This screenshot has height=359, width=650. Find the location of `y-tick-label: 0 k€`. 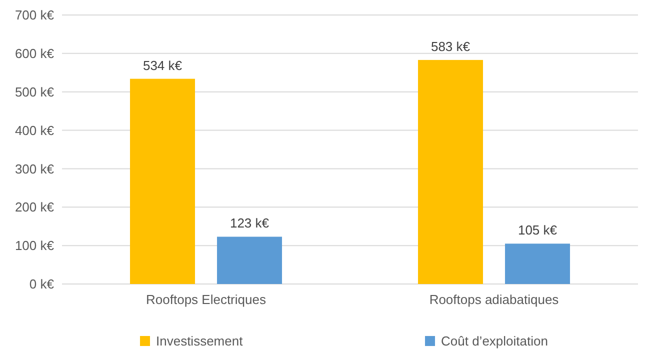

y-tick-label: 0 k€ is located at coordinates (42, 284).